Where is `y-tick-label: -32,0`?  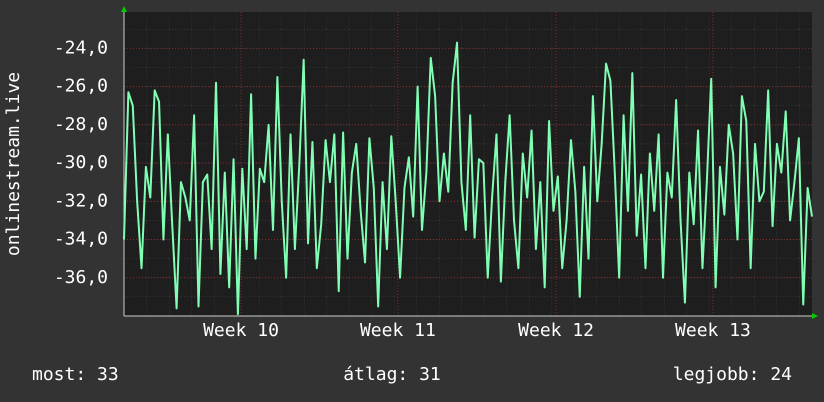
y-tick-label: -32,0 is located at coordinates (81, 200).